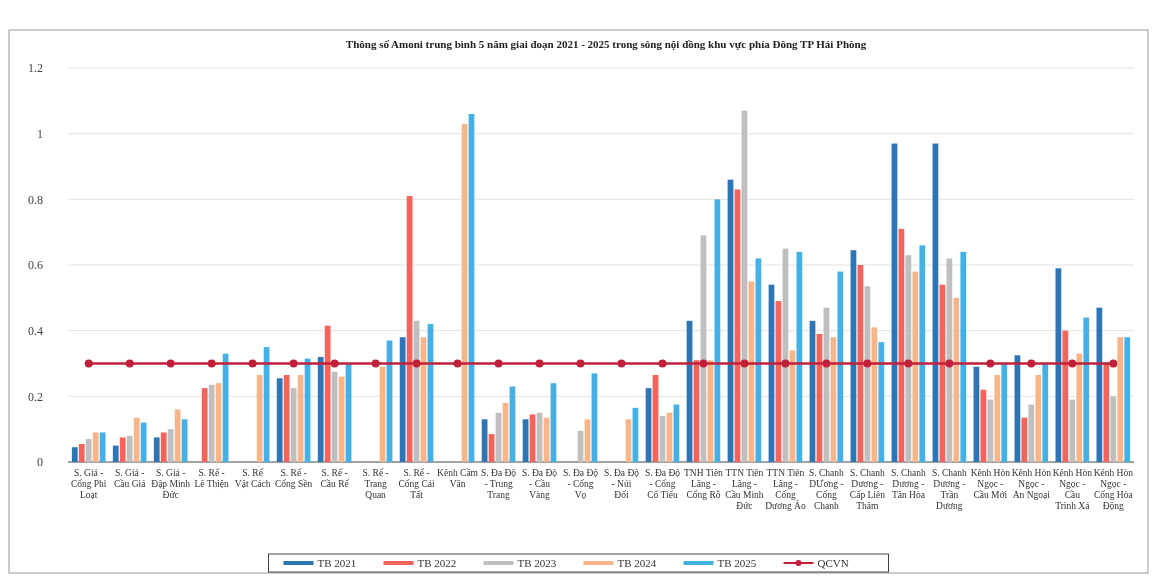 This screenshot has height=582, width=1157. What do you see at coordinates (580, 484) in the screenshot?
I see `x-tick-label: S. Đa Độ - Cống Vọ` at bounding box center [580, 484].